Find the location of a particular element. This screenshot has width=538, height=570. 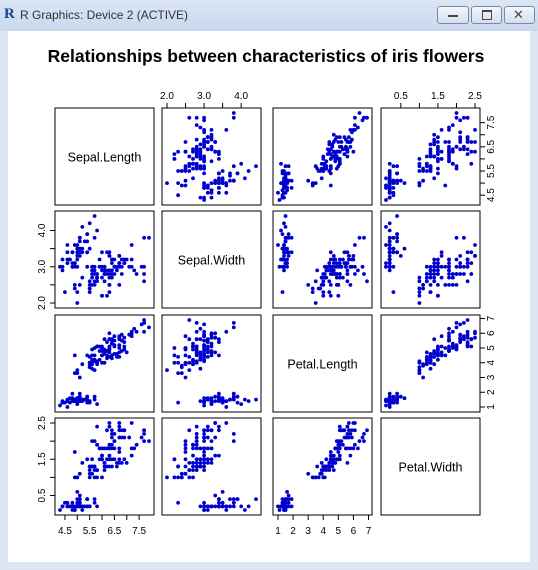

tick-label: 2.0 is located at coordinates (167, 96).